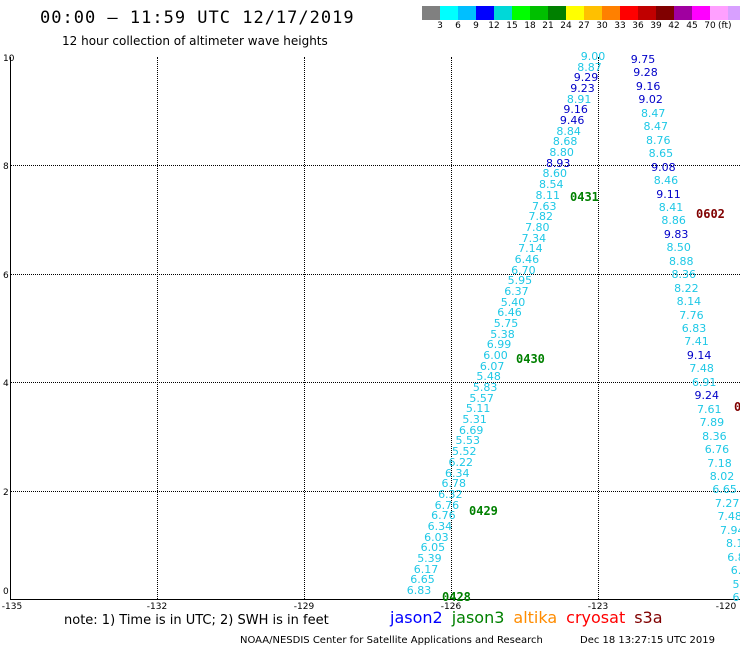 Image resolution: width=740 pixels, height=650 pixels. I want to click on wave-height-label: 5.75, so click(506, 323).